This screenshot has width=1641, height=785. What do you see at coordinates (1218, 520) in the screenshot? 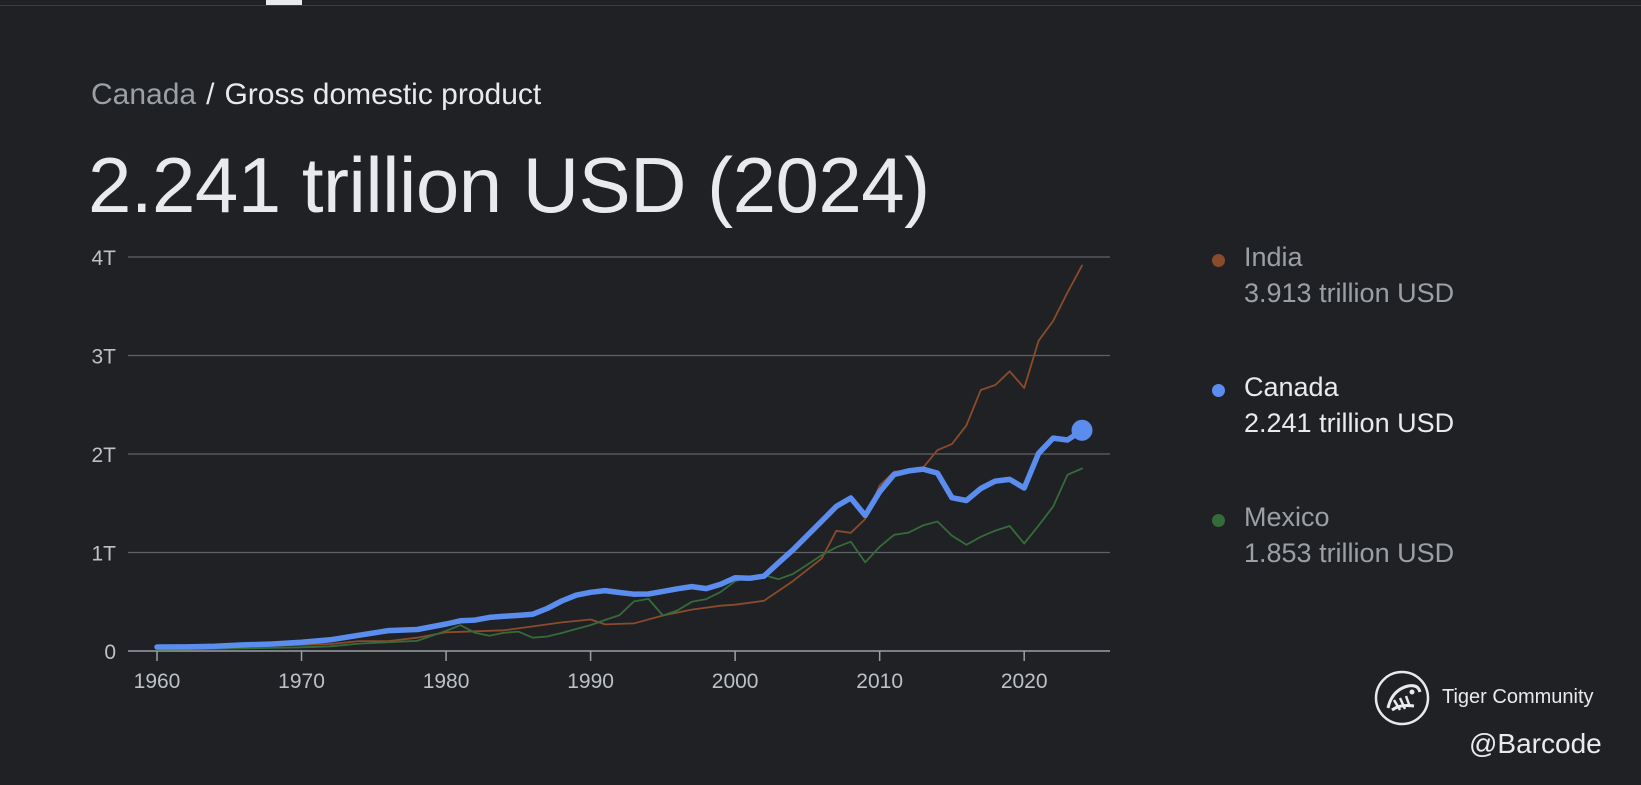
I see `mexico-dot-icon` at bounding box center [1218, 520].